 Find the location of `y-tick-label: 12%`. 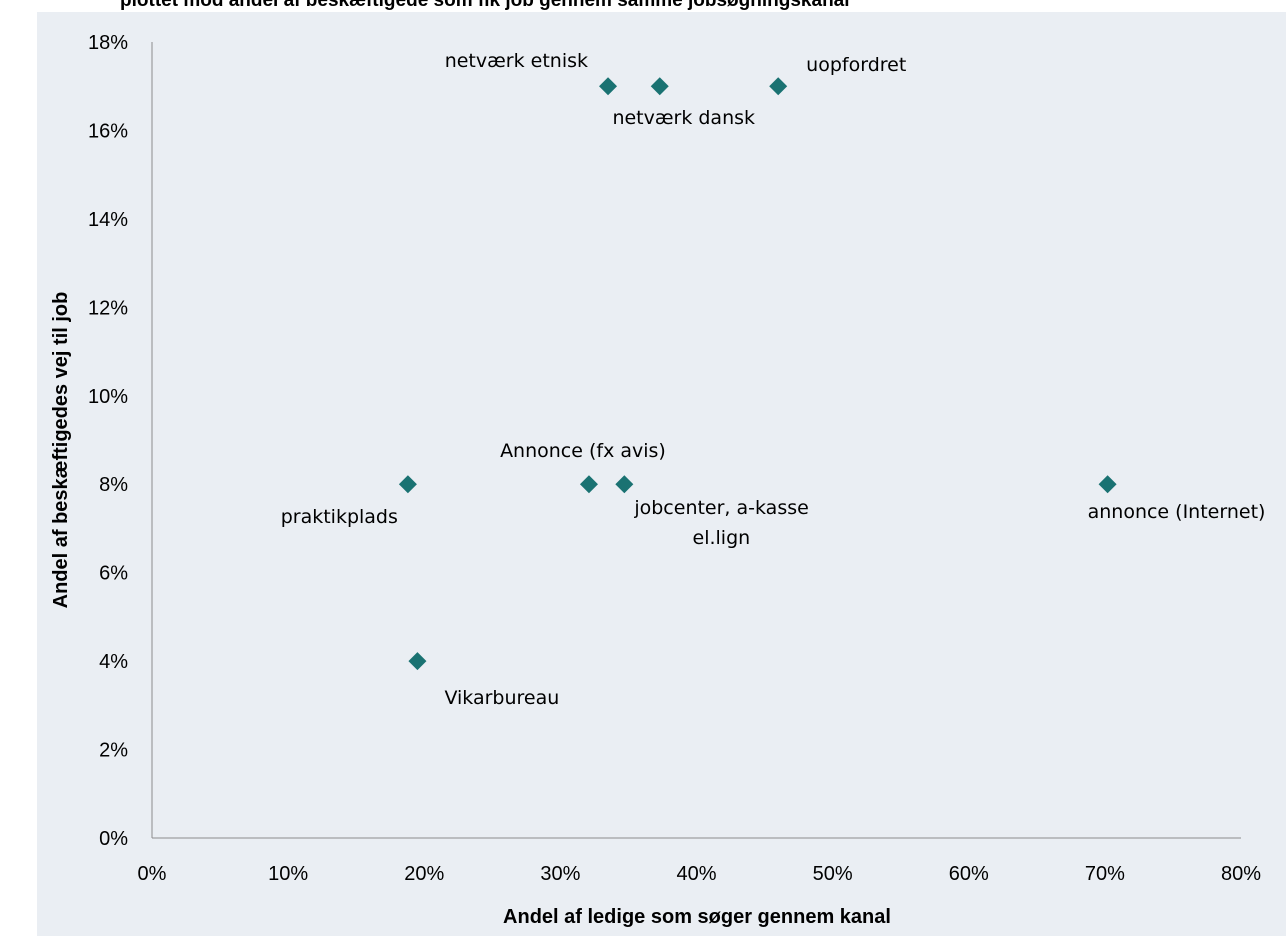

y-tick-label: 12% is located at coordinates (108, 308).